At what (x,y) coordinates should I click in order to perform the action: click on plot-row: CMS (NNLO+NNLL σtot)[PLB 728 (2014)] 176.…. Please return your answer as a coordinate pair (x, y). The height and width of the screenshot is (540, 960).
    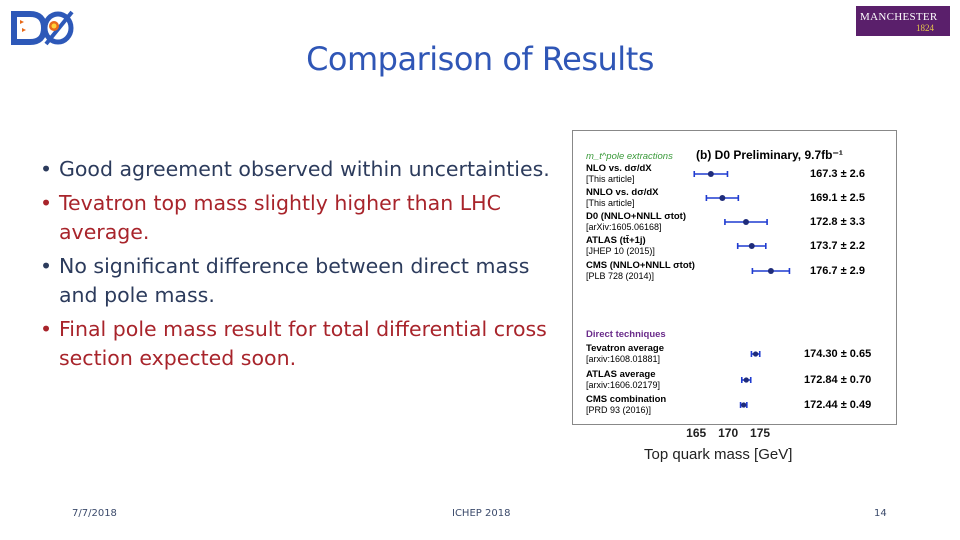
    Looking at the image, I should click on (725, 270).